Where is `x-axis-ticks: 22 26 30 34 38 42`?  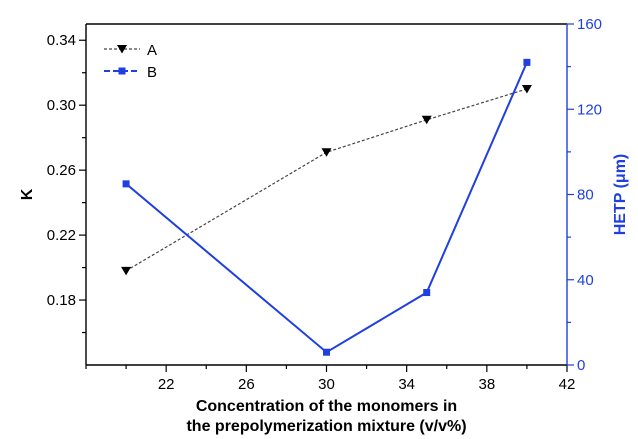 x-axis-ticks: 22 26 30 34 38 42 is located at coordinates (330, 379).